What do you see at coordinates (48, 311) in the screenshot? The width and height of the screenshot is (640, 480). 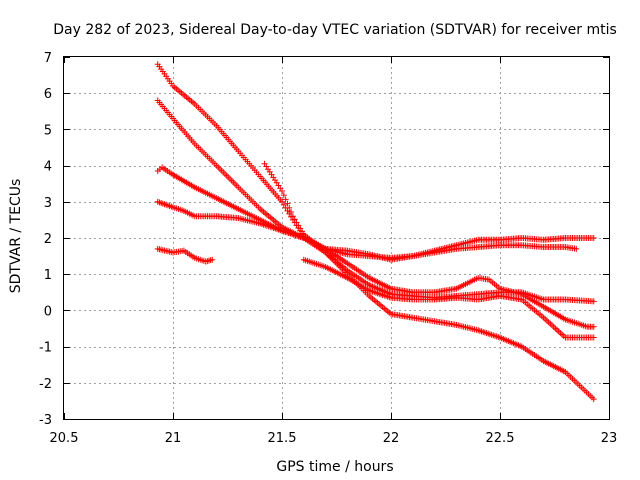 I see `y-tick-label: 0` at bounding box center [48, 311].